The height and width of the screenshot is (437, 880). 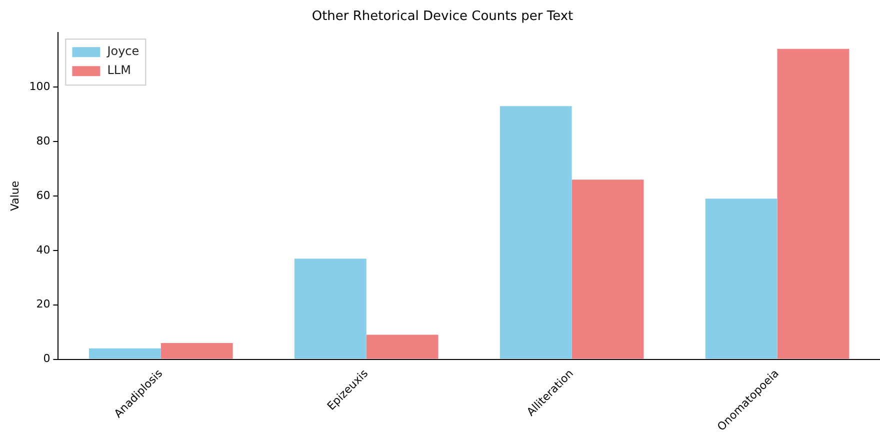 What do you see at coordinates (119, 70) in the screenshot?
I see `legend-label: LLM` at bounding box center [119, 70].